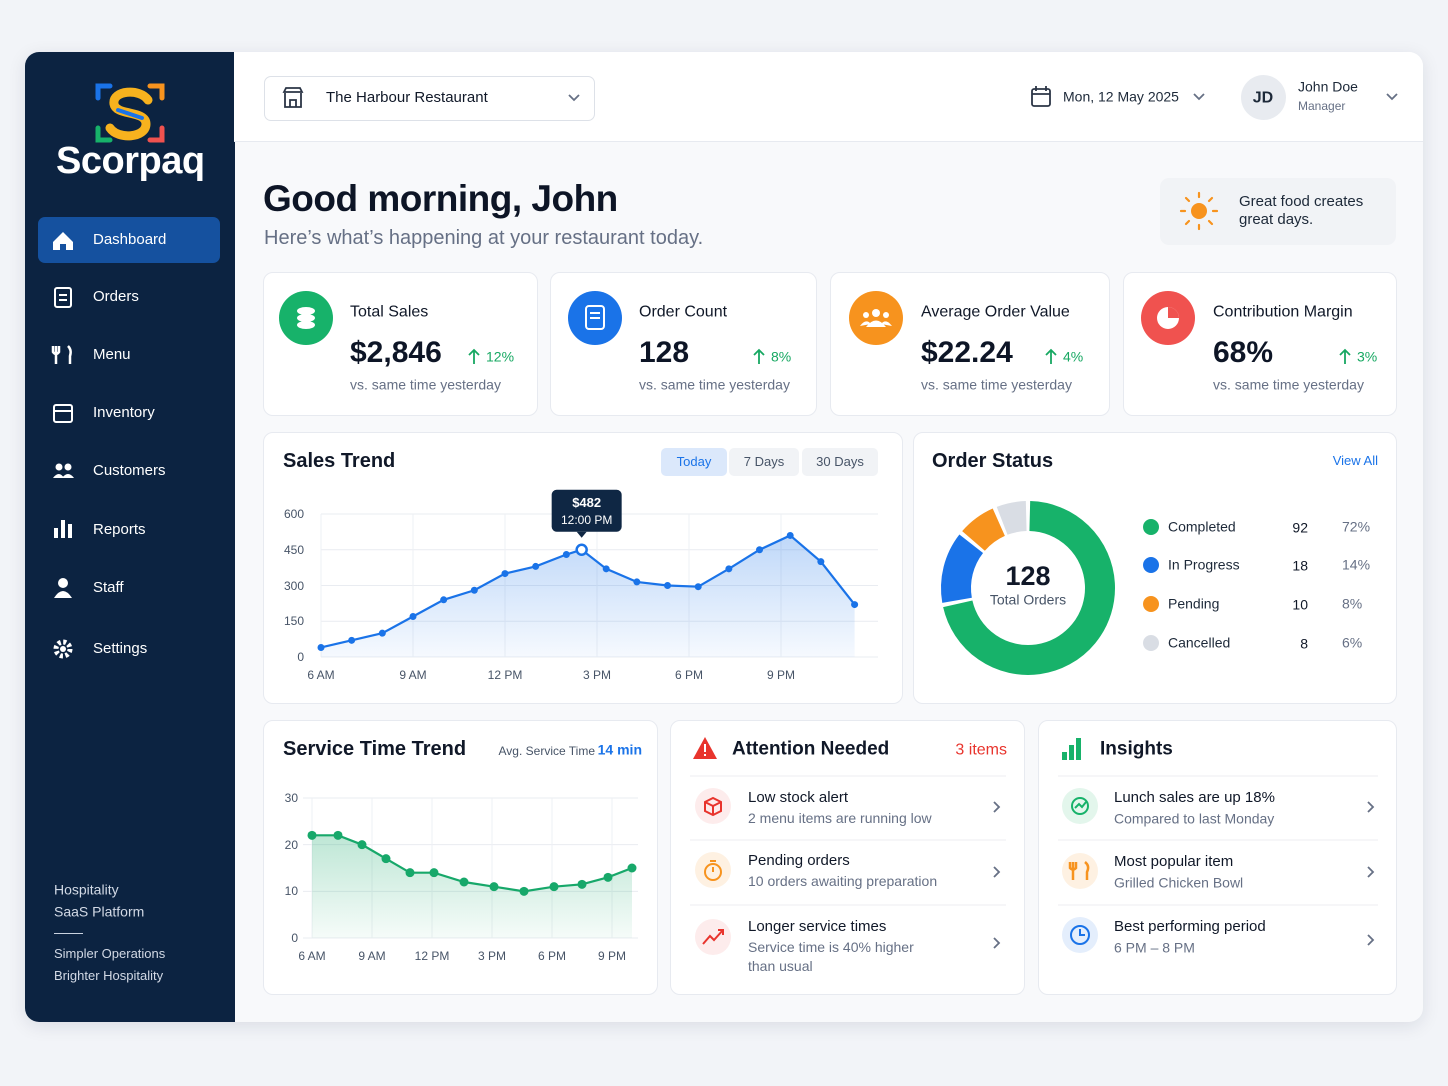 The height and width of the screenshot is (1086, 1448). I want to click on donut-label: Total Orders, so click(1028, 599).